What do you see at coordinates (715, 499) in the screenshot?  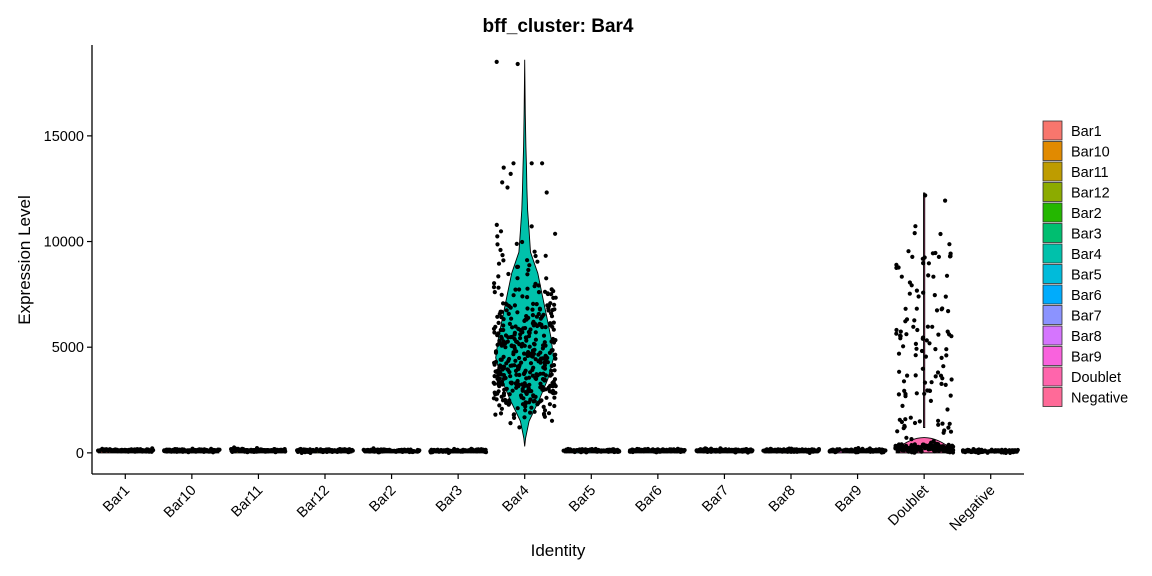 I see `x-tick-label: Bar7` at bounding box center [715, 499].